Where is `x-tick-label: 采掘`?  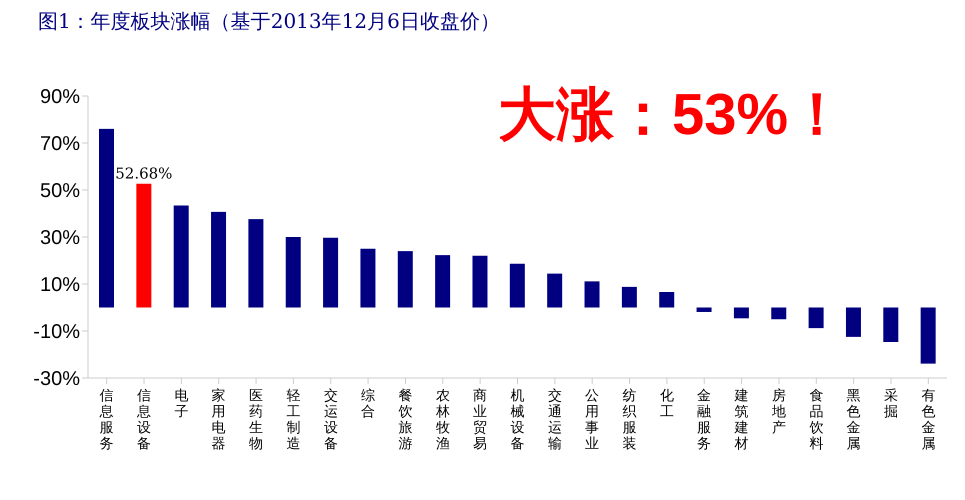
x-tick-label: 采掘 is located at coordinates (891, 404).